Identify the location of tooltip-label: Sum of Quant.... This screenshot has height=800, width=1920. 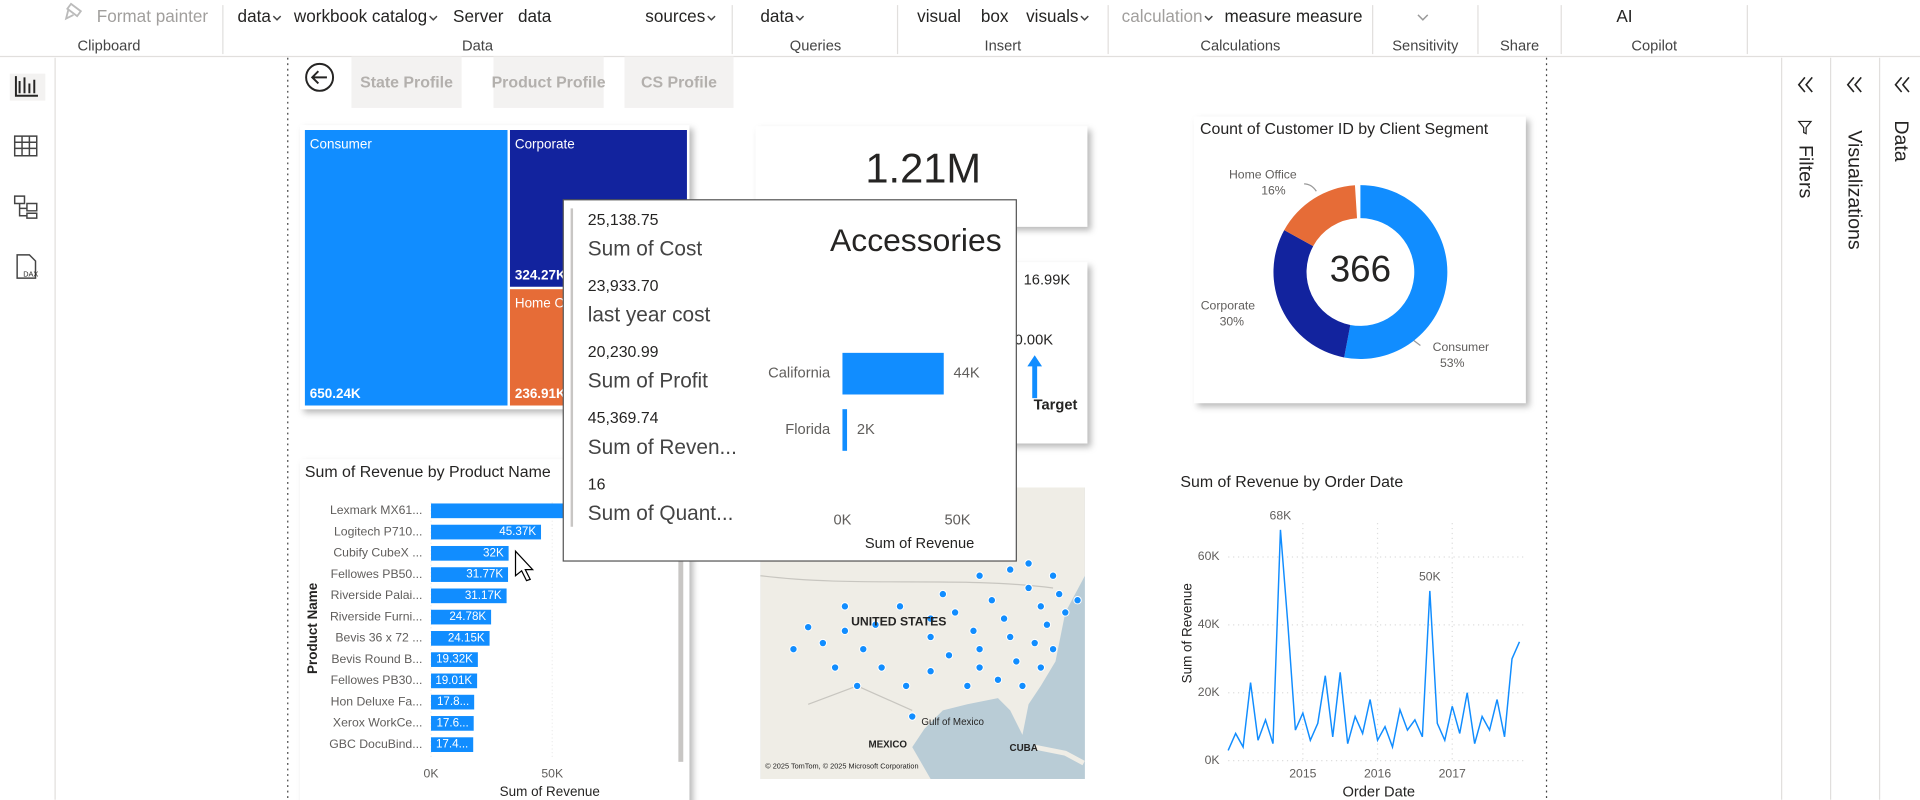
(661, 513).